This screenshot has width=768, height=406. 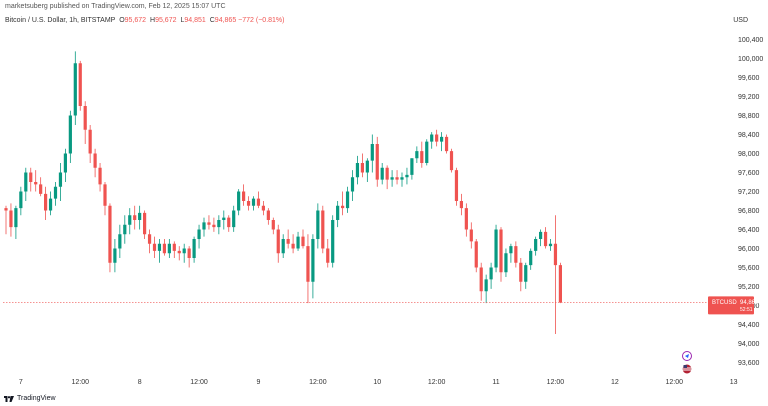 What do you see at coordinates (60, 20) in the screenshot?
I see `symbol-title: Bitcoin / U.S. Dollar, 1h, BITSTAMP` at bounding box center [60, 20].